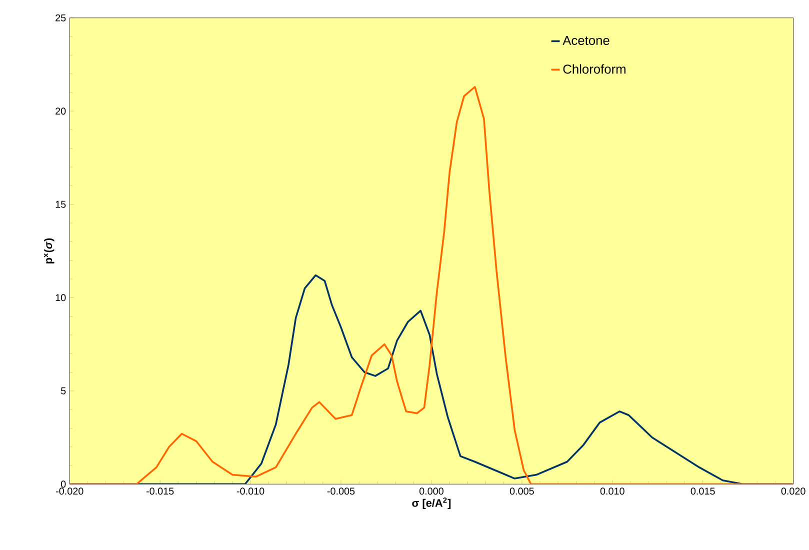 Image resolution: width=809 pixels, height=550 pixels. Describe the element at coordinates (431, 504) in the screenshot. I see `x-axis-title: σ [e/A$^{2}$]` at that location.